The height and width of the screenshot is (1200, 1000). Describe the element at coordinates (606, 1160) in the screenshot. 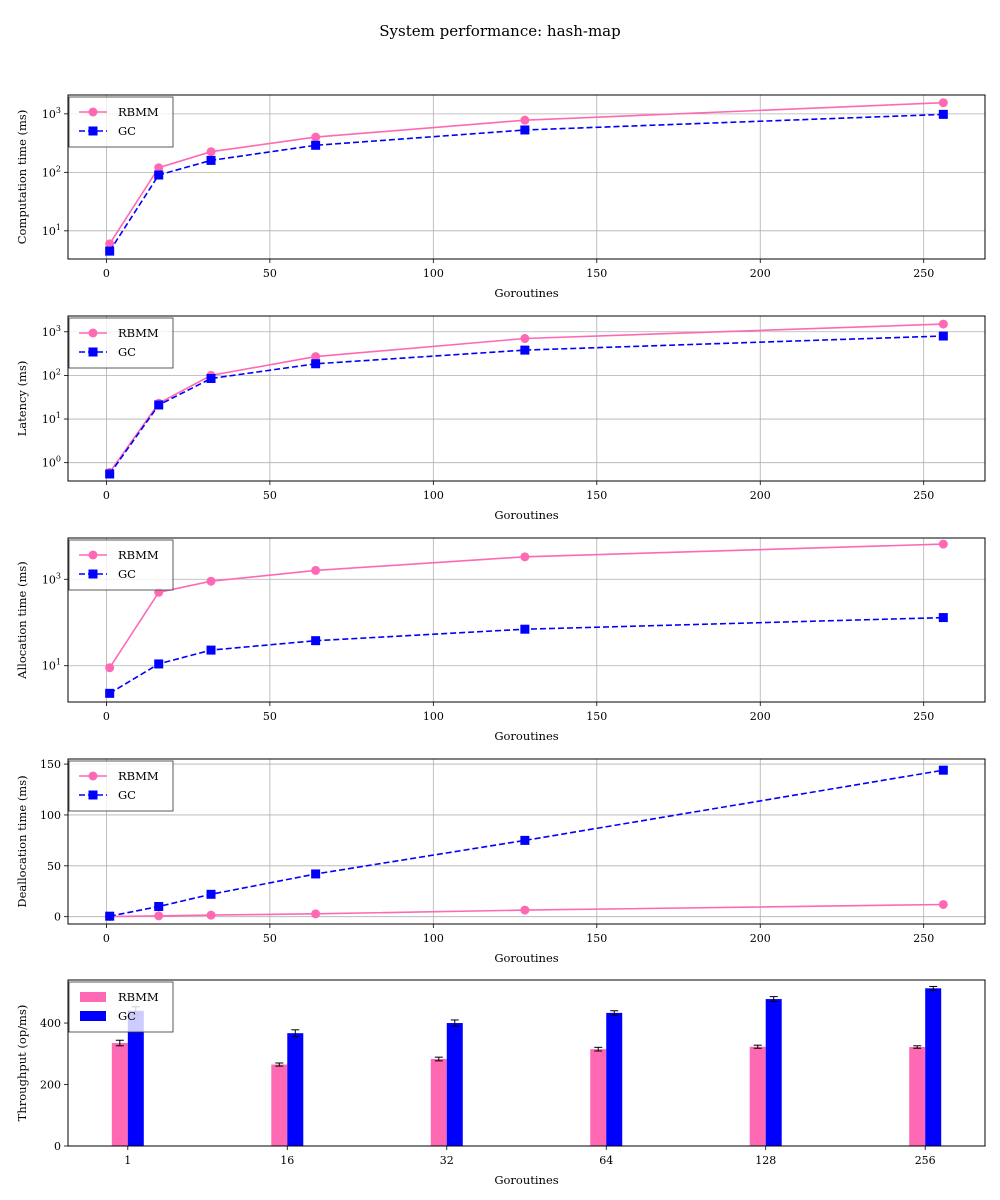

I see `x-tick-label: 64` at that location.